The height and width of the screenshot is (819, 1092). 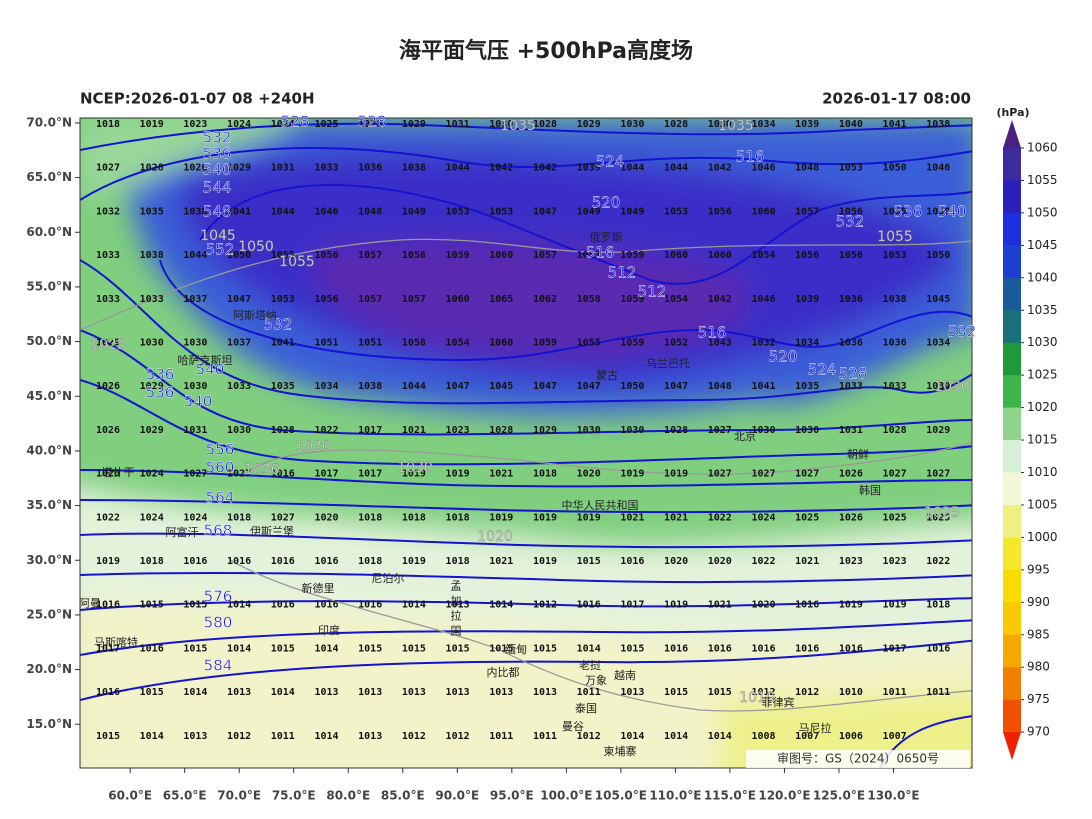 I want to click on station-pressure: 1010, so click(x=851, y=692).